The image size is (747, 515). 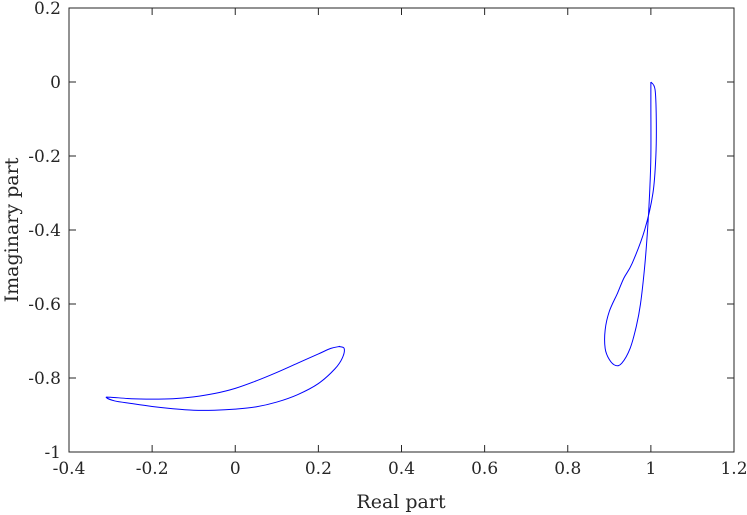 What do you see at coordinates (55, 83) in the screenshot?
I see `y-tick-label: 0` at bounding box center [55, 83].